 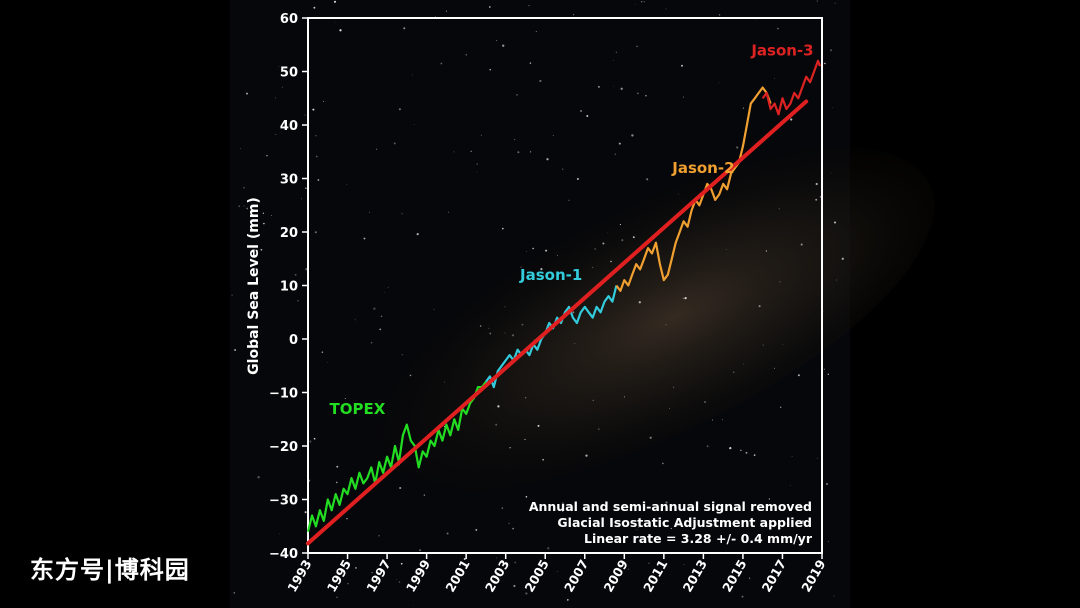 What do you see at coordinates (283, 447) in the screenshot?
I see `y-tick-label: −20` at bounding box center [283, 447].